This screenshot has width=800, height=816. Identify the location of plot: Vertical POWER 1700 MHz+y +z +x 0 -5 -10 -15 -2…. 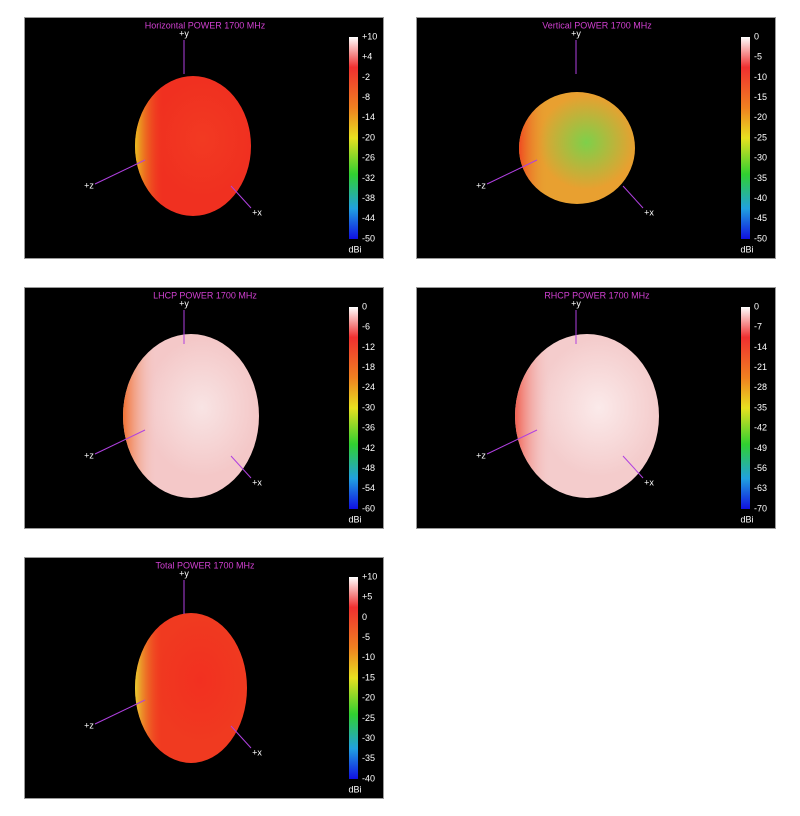
(621, 137).